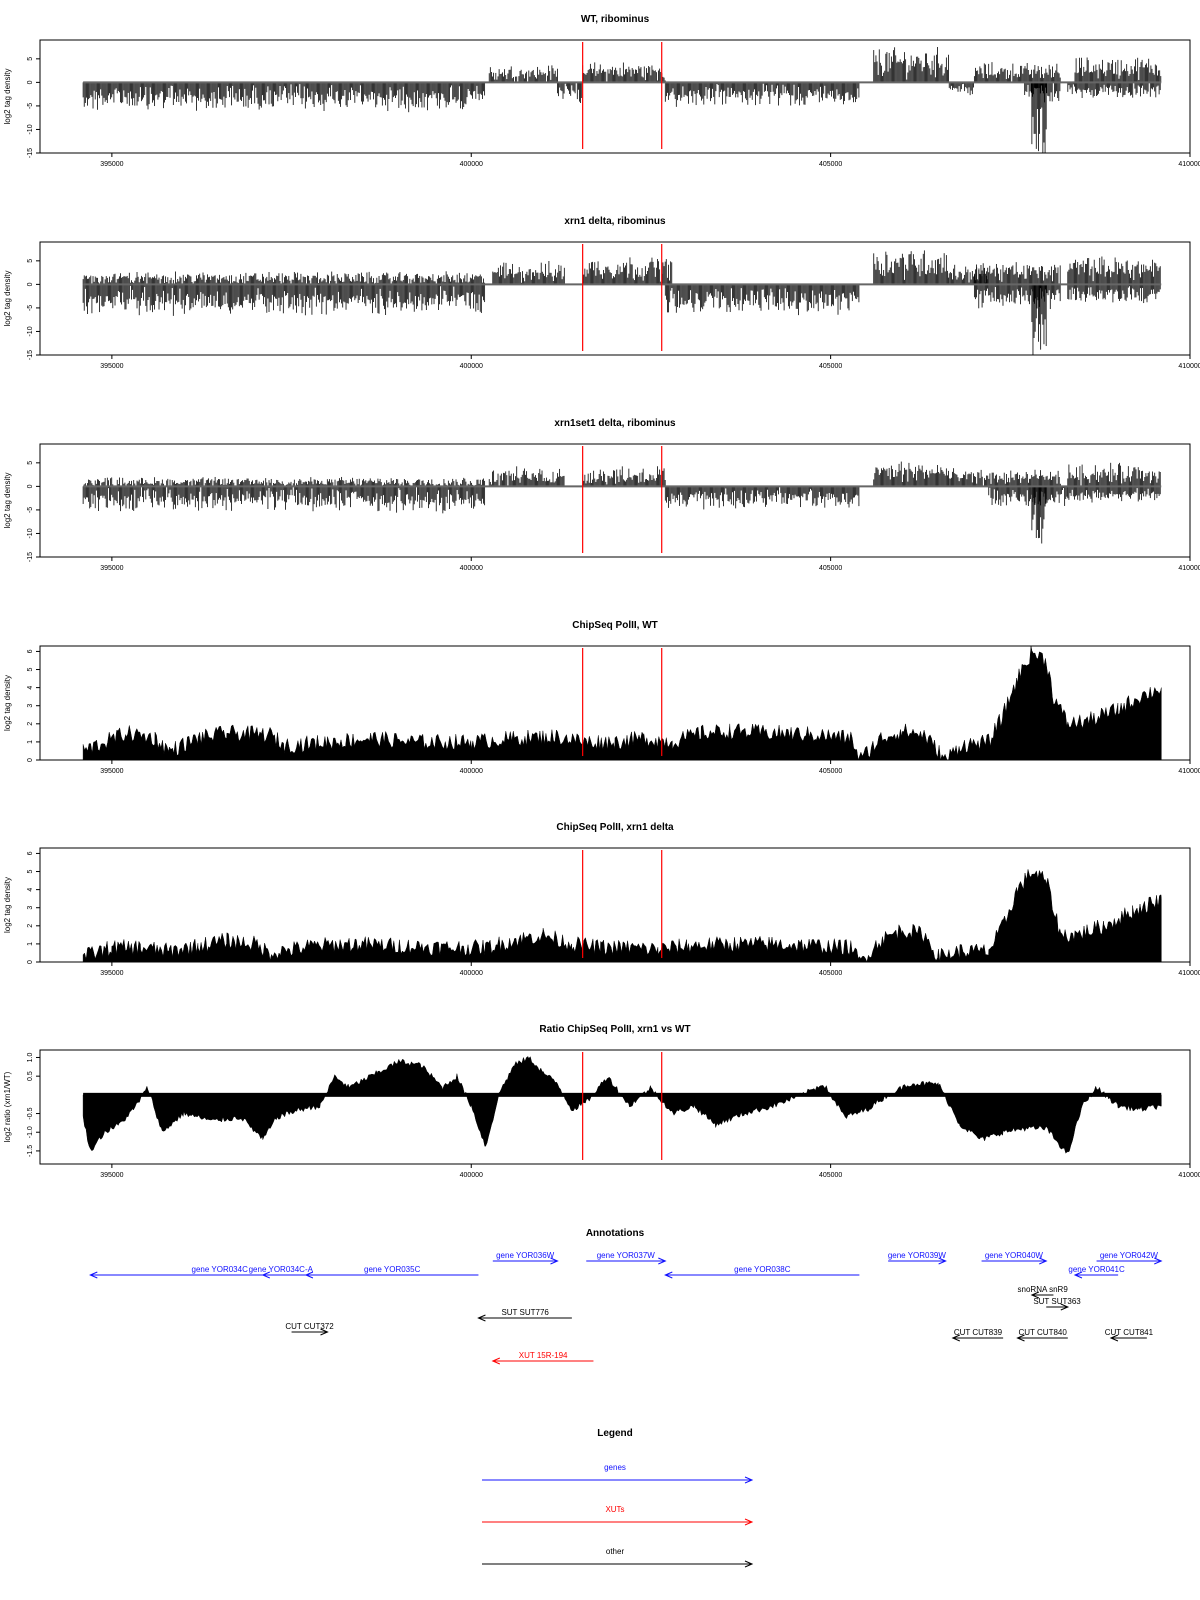 This screenshot has width=1200, height=1600. What do you see at coordinates (622, 1094) in the screenshot?
I see `zero-band` at bounding box center [622, 1094].